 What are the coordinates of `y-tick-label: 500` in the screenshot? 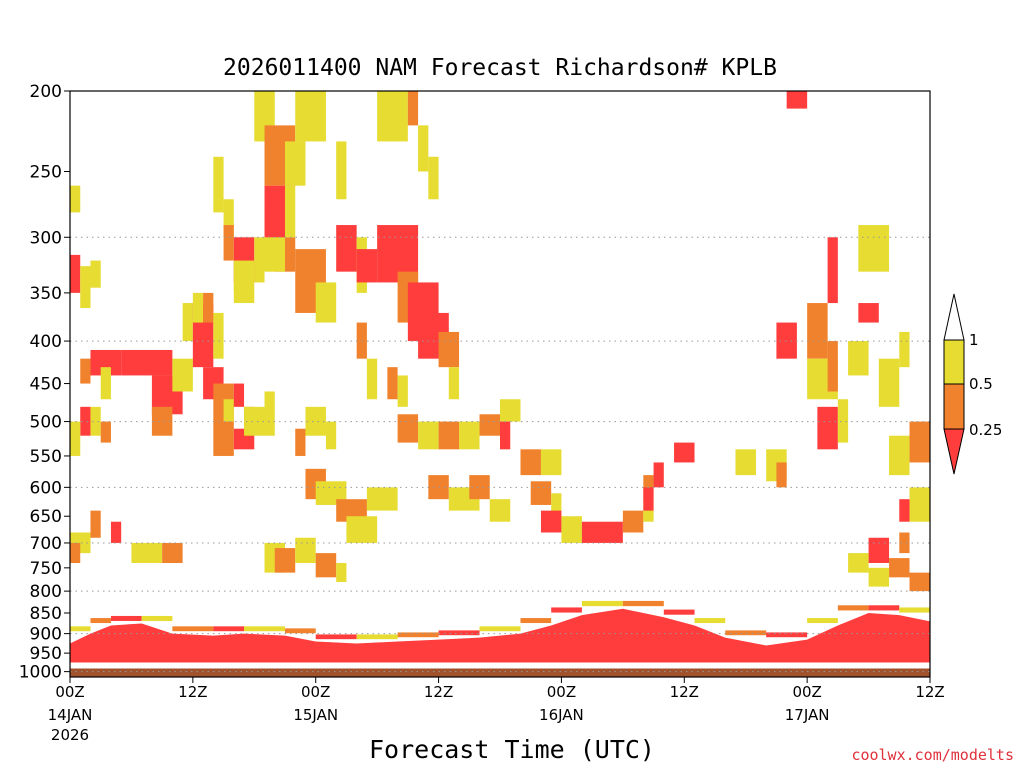 It's located at (46, 423).